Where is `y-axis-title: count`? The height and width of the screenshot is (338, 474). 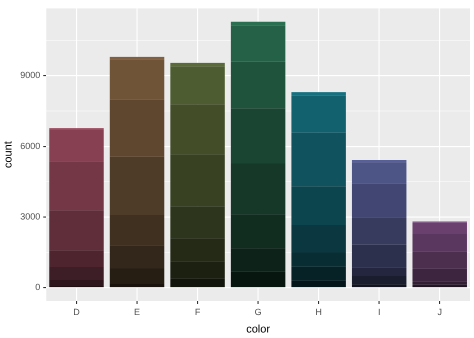 y-axis-title: count is located at coordinates (8, 154).